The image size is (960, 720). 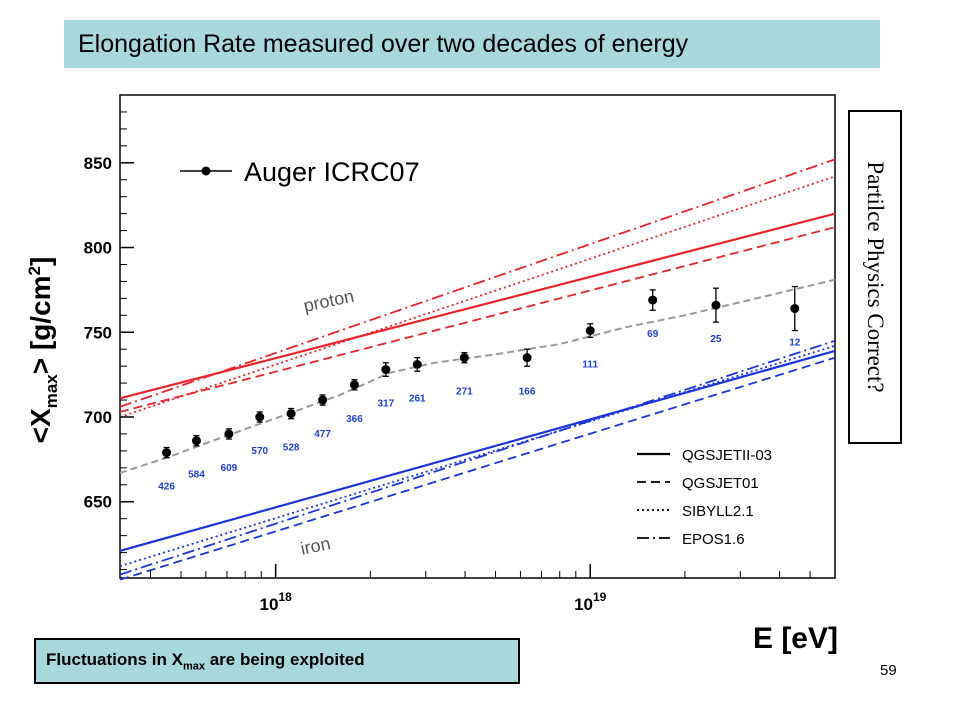 I want to click on data-legend: Auger ICRC07, so click(x=300, y=172).